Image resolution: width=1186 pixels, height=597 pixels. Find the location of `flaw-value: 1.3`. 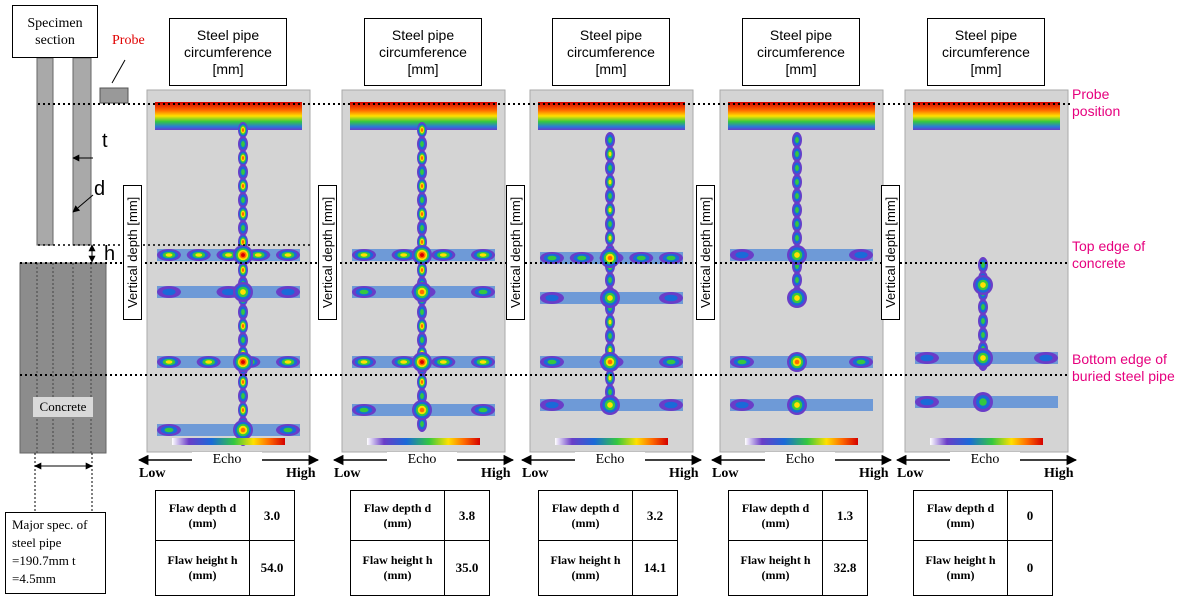

flaw-value: 1.3 is located at coordinates (845, 515).